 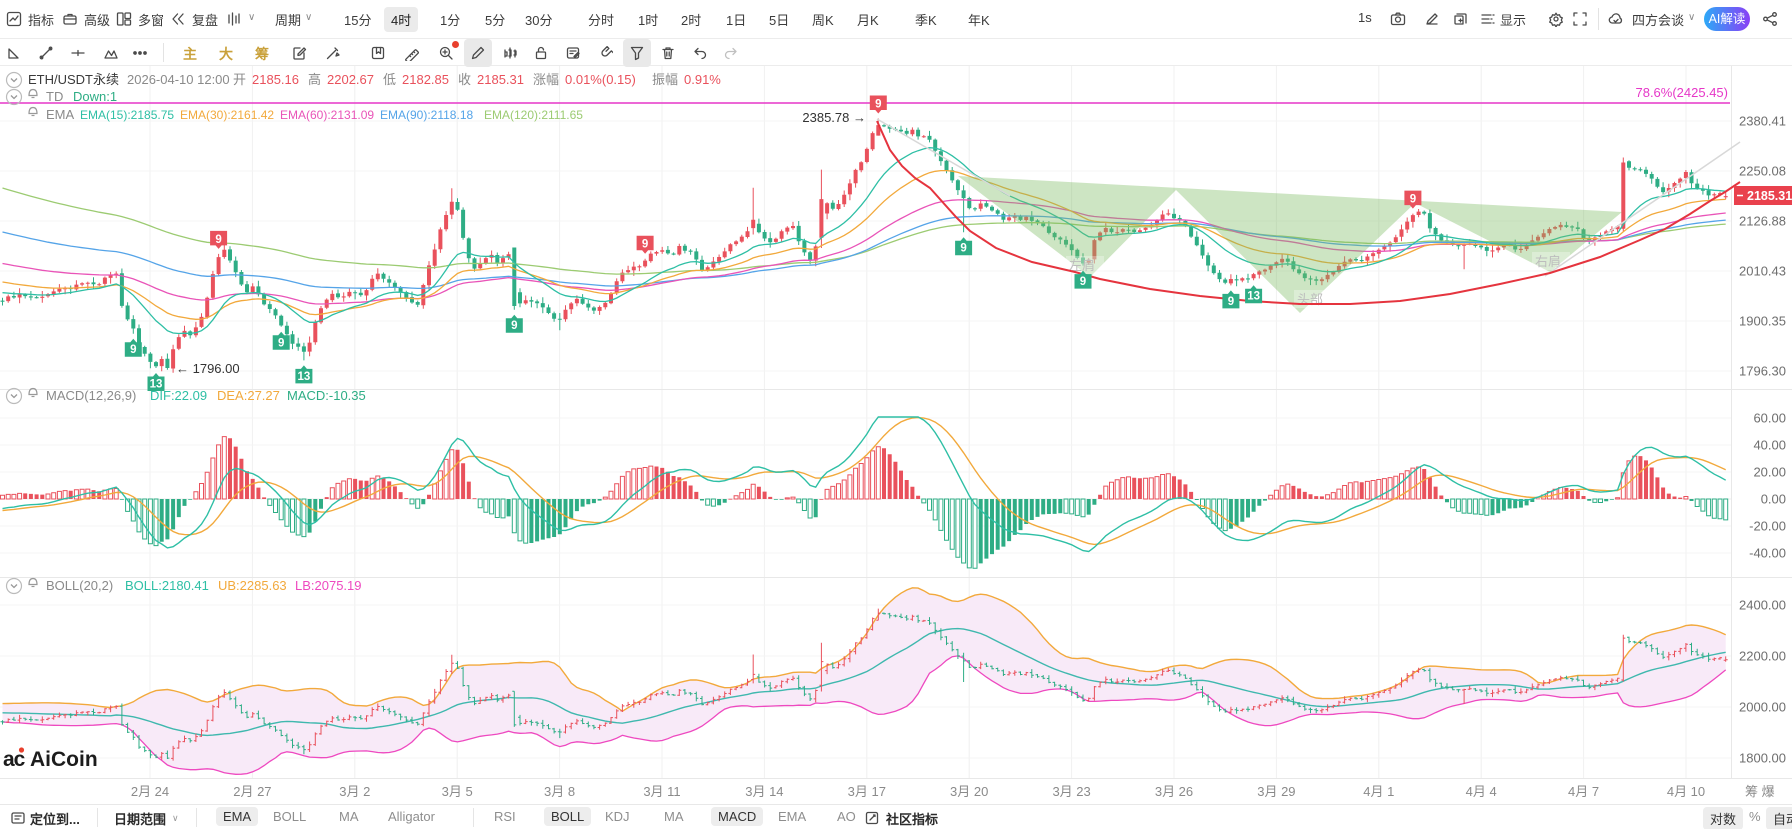 I want to click on svg-text: 2126.88, so click(x=1762, y=221).